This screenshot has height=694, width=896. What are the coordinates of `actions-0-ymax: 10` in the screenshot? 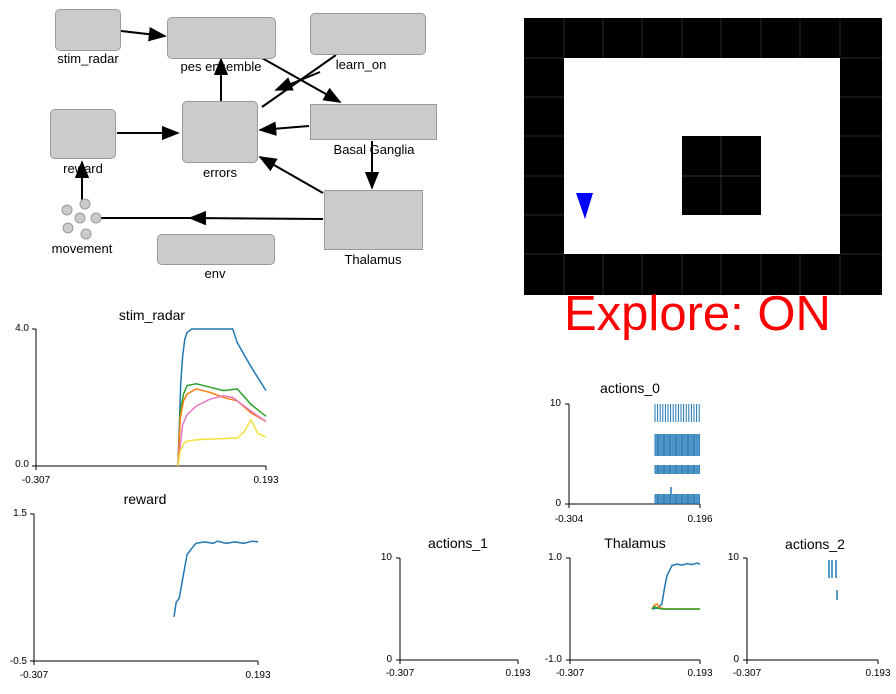 It's located at (555, 403).